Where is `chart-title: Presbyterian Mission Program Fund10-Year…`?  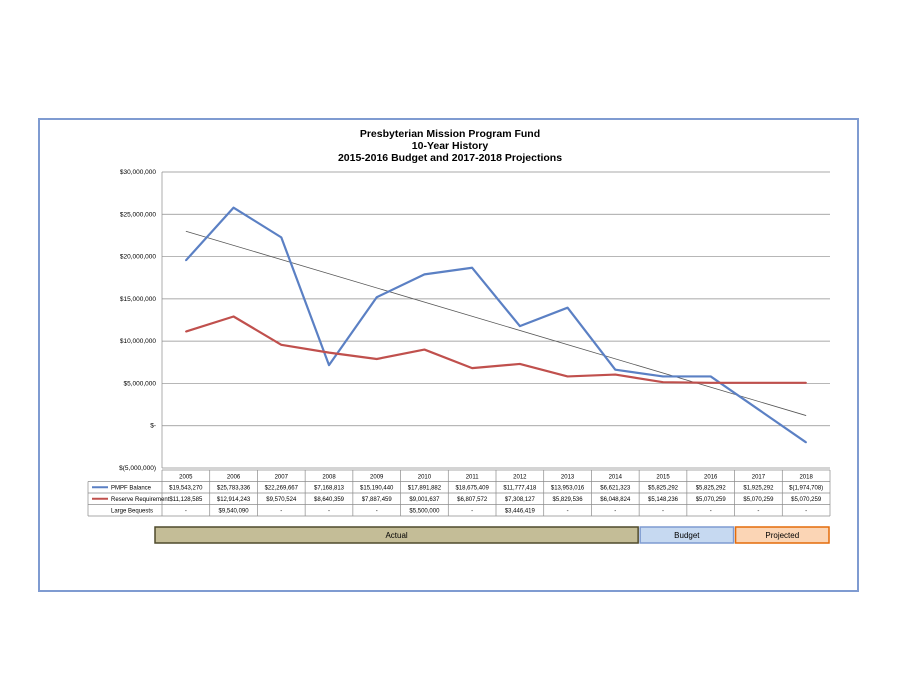 chart-title: Presbyterian Mission Program Fund10-Year… is located at coordinates (450, 146).